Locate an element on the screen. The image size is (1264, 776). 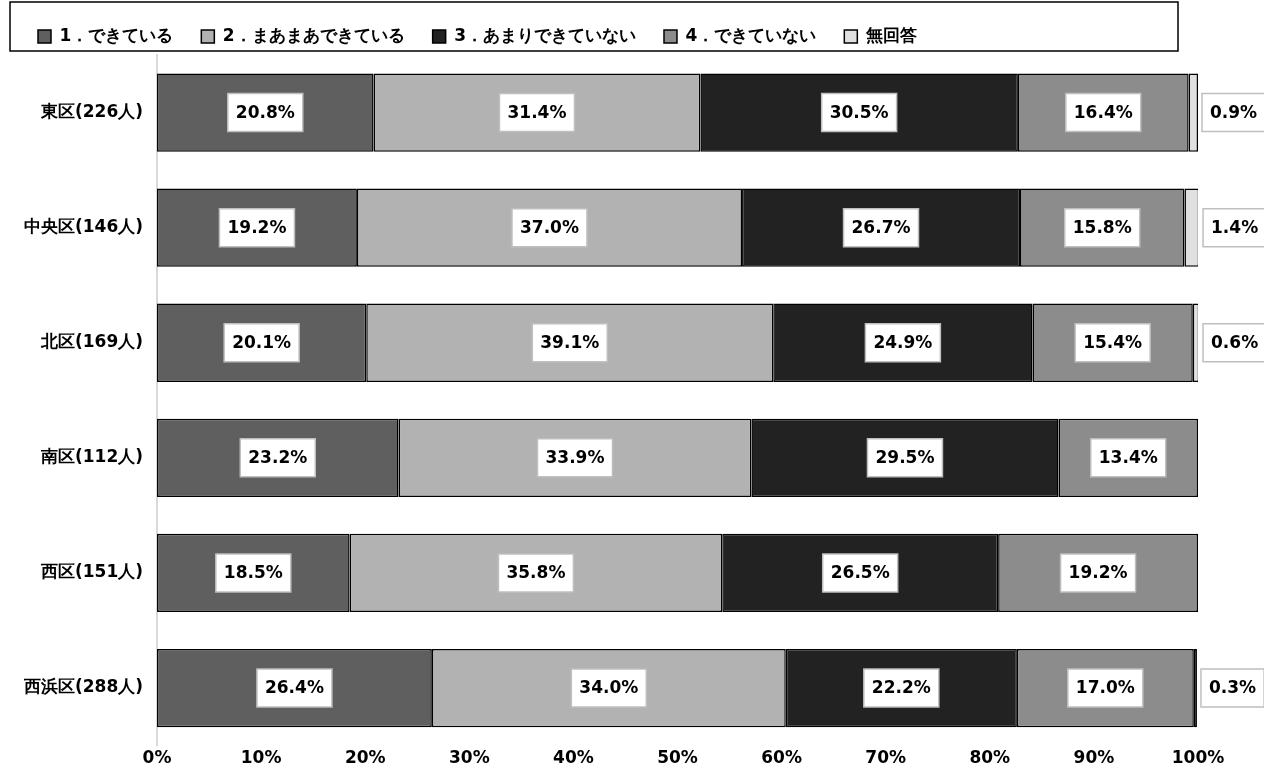
x-tick-label: 50% is located at coordinates (677, 757).